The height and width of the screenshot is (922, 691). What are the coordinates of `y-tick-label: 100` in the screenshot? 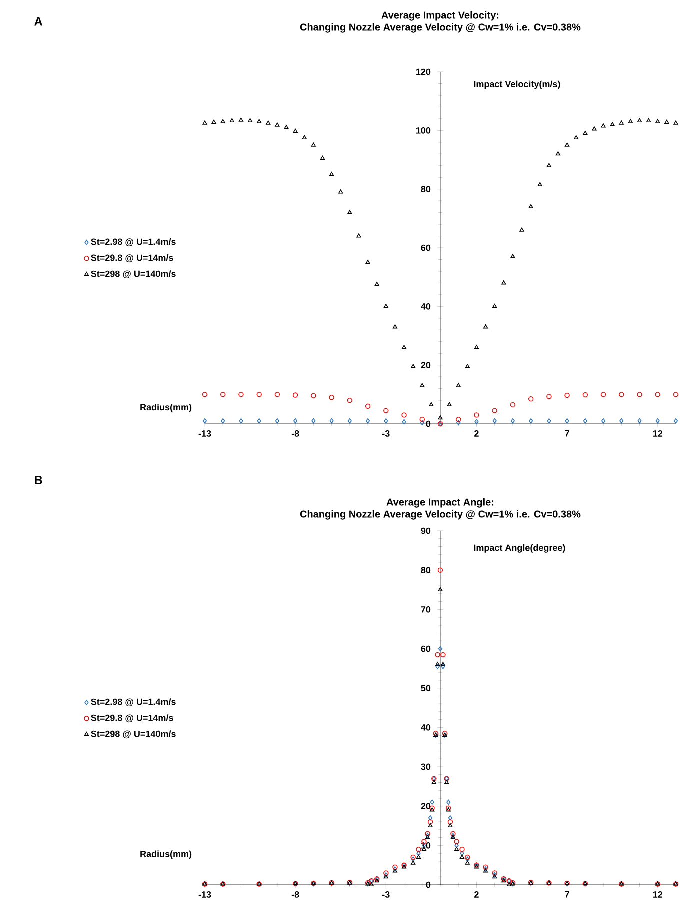 It's located at (423, 130).